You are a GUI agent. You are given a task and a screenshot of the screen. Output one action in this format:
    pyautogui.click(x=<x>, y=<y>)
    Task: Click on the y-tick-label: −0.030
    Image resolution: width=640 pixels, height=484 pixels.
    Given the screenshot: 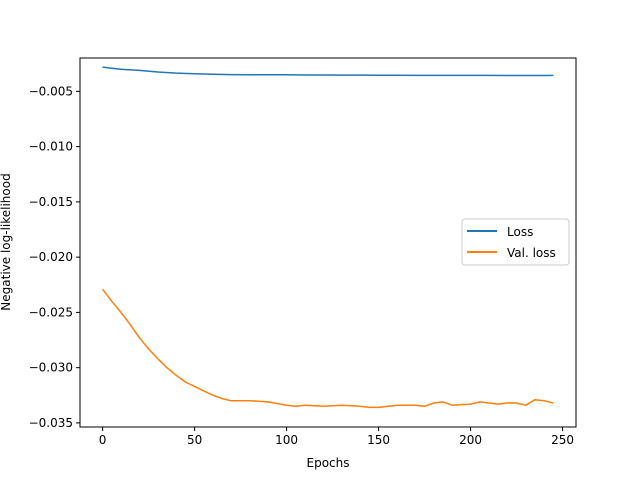 What is the action you would take?
    pyautogui.click(x=51, y=368)
    